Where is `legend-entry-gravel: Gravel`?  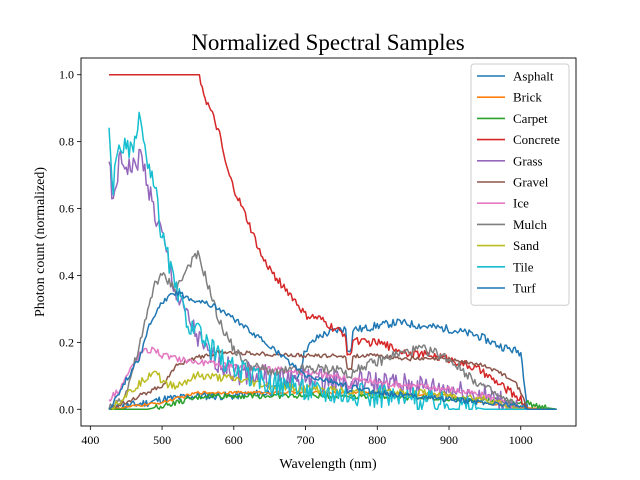
legend-entry-gravel: Gravel is located at coordinates (531, 182).